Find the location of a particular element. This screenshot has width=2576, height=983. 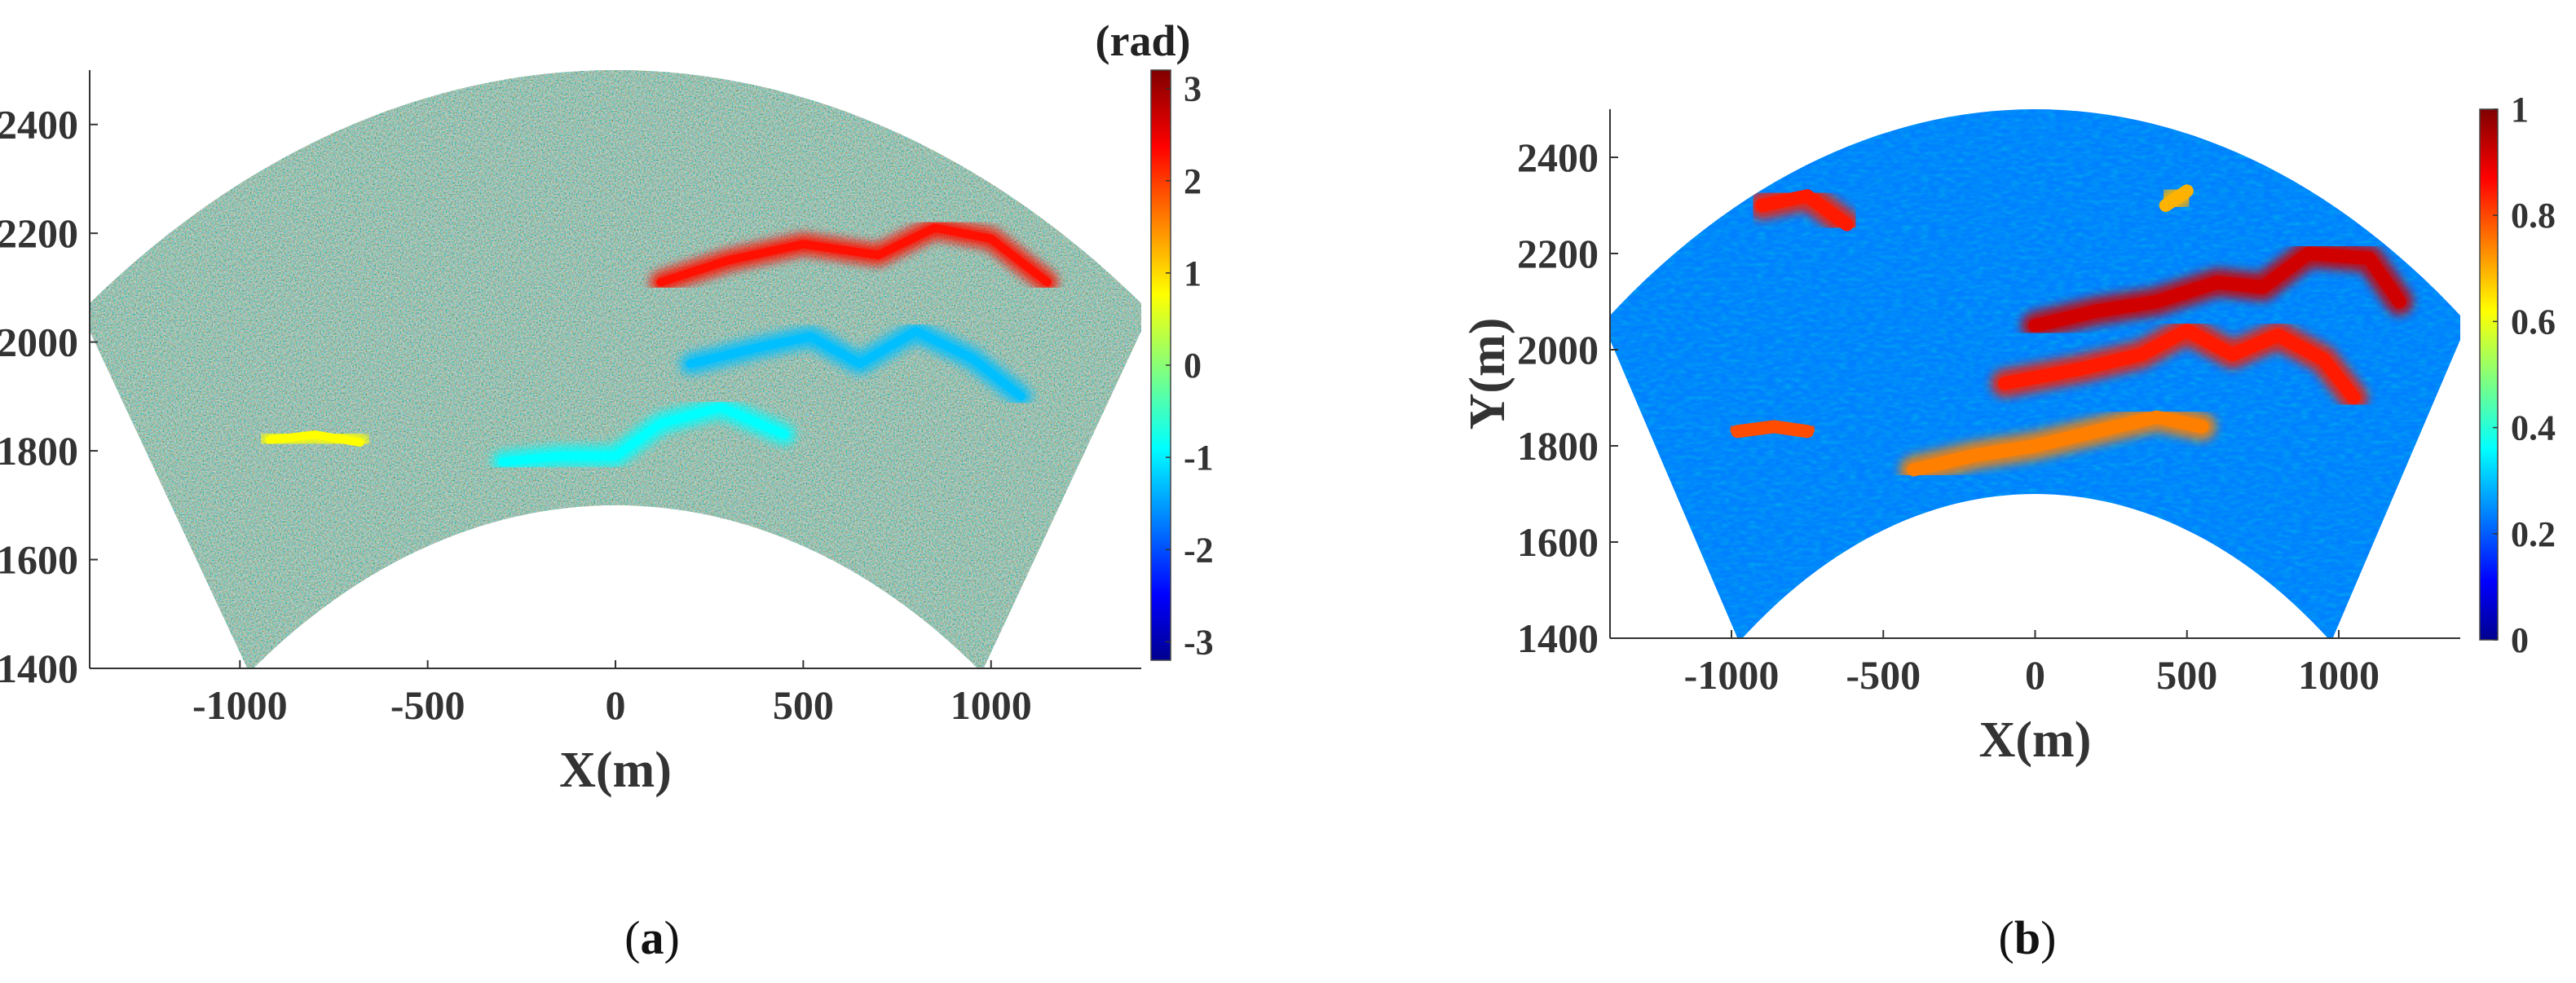

panel-b-letter: b is located at coordinates (2027, 937).